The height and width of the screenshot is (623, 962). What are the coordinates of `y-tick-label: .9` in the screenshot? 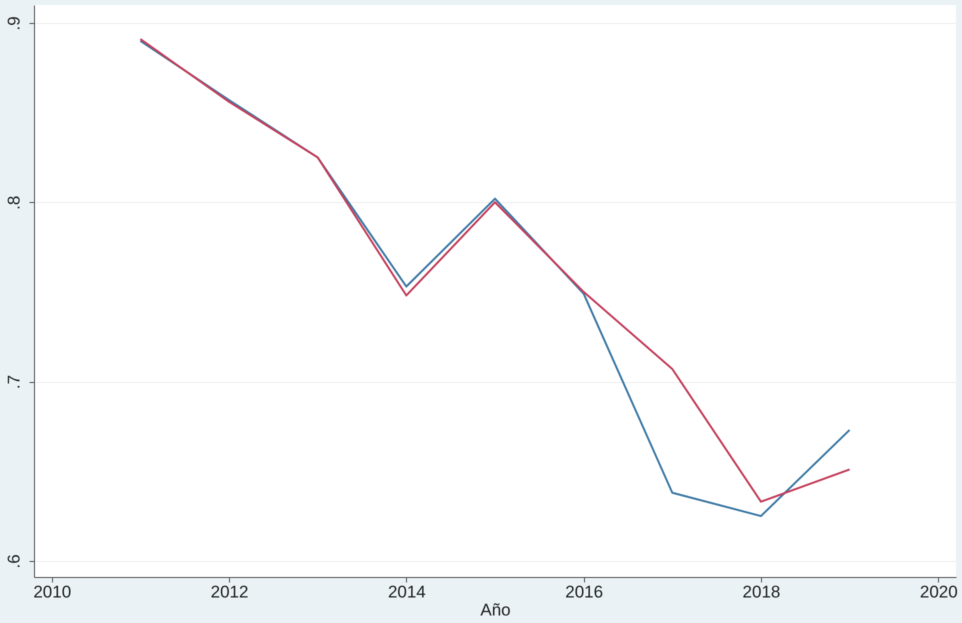 It's located at (14, 23).